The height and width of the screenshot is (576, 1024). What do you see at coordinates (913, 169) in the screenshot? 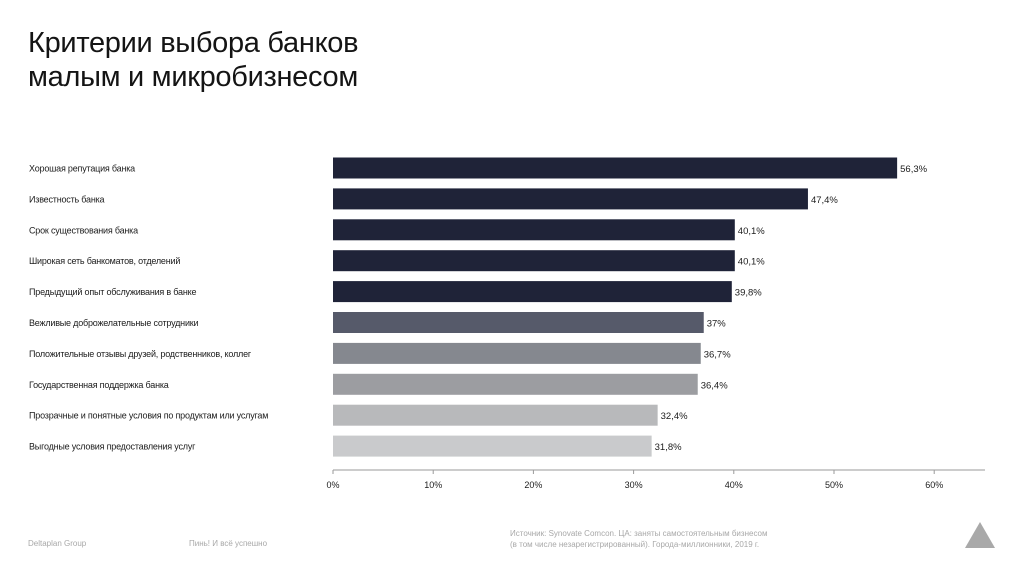
I see `data-label: 56,3%` at bounding box center [913, 169].